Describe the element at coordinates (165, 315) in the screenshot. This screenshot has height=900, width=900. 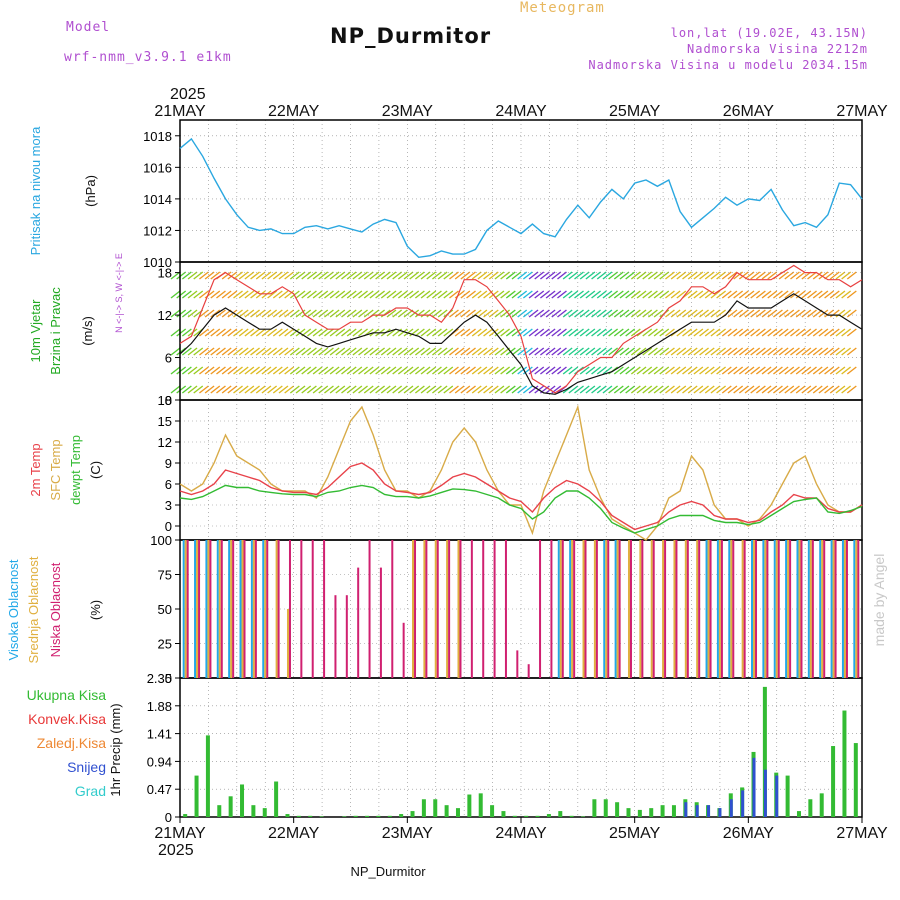
I see `y-tick-label: 12` at that location.